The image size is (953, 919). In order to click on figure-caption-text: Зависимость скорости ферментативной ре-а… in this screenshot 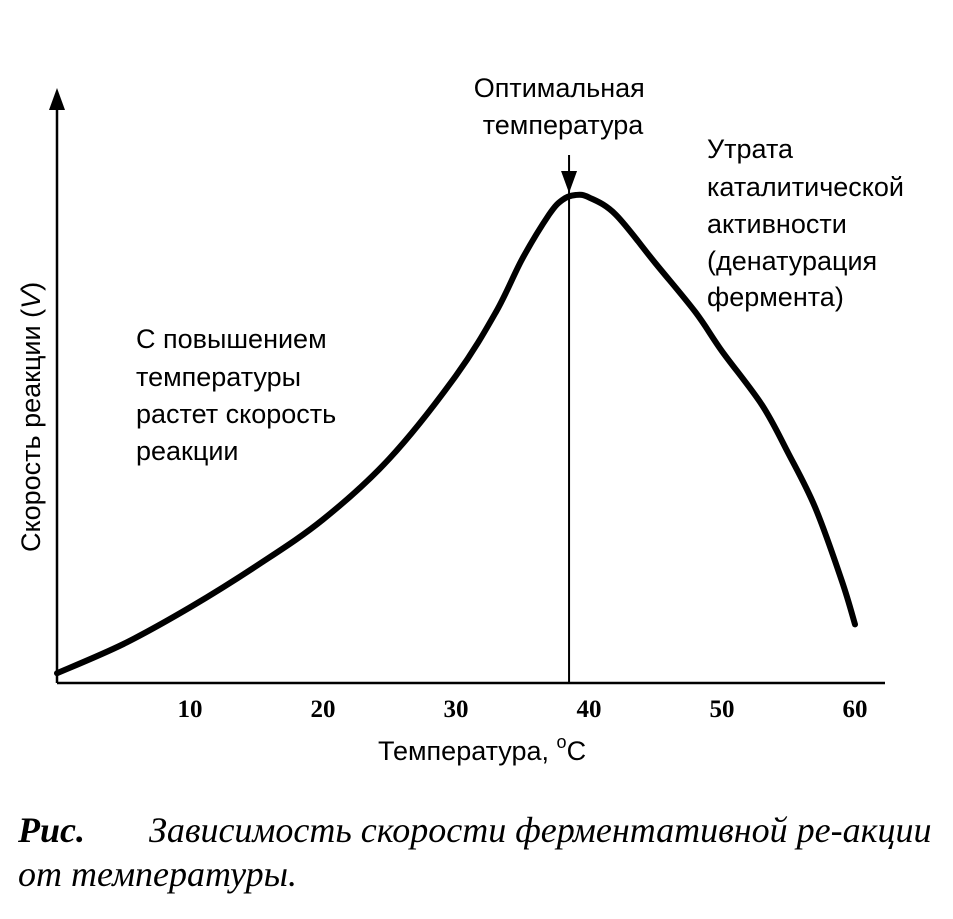, I will do `click(475, 852)`.